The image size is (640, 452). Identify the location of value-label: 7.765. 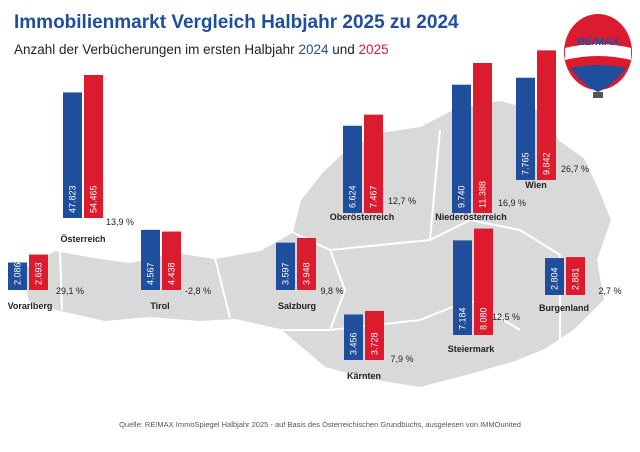
(526, 163).